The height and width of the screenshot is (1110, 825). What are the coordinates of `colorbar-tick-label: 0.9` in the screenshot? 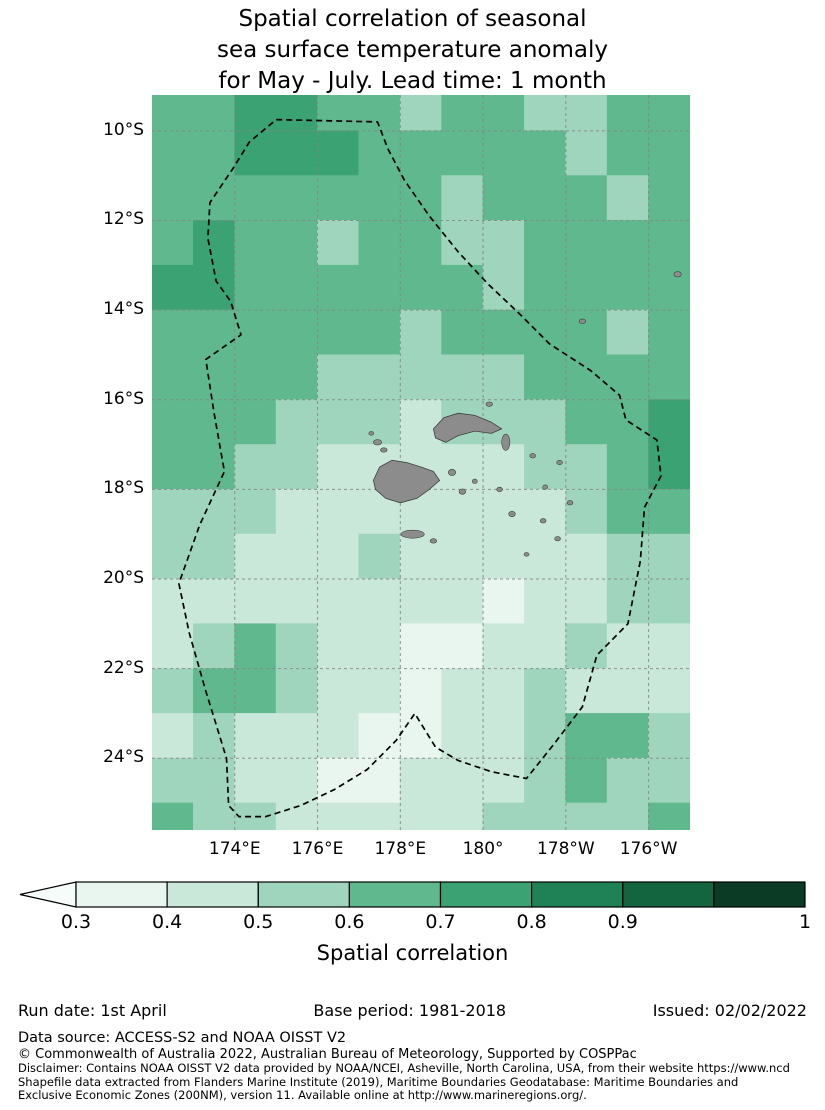 It's located at (622, 922).